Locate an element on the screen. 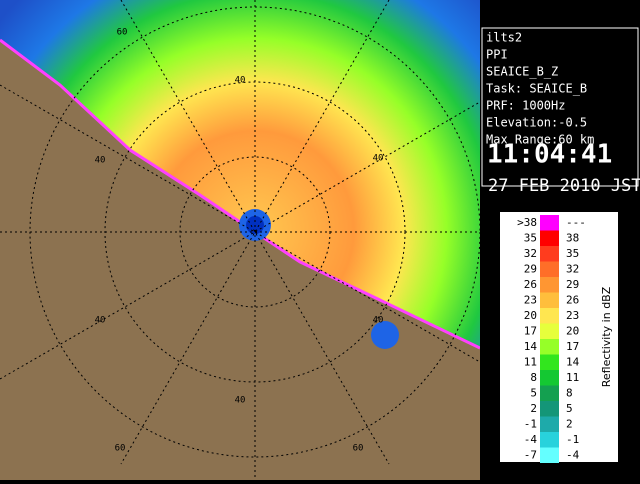  info-line: SEAICE_B_Z is located at coordinates (522, 72).